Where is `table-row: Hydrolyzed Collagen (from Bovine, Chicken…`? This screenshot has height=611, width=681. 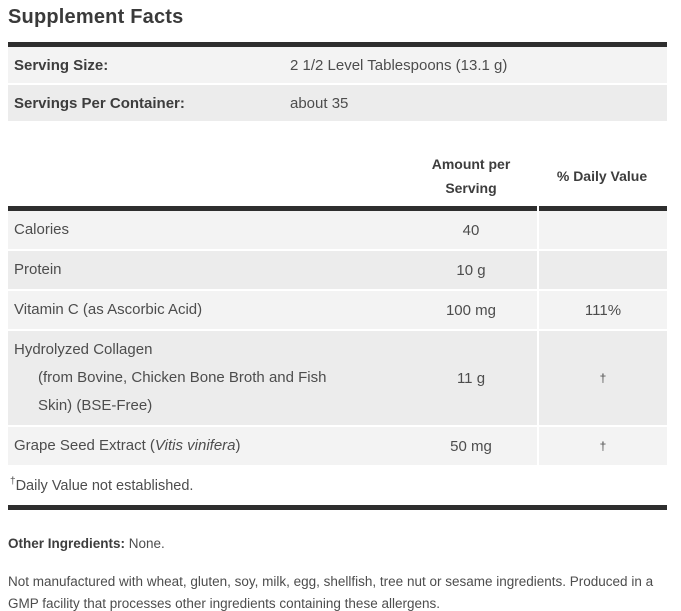 table-row: Hydrolyzed Collagen (from Bovine, Chicken… is located at coordinates (337, 378).